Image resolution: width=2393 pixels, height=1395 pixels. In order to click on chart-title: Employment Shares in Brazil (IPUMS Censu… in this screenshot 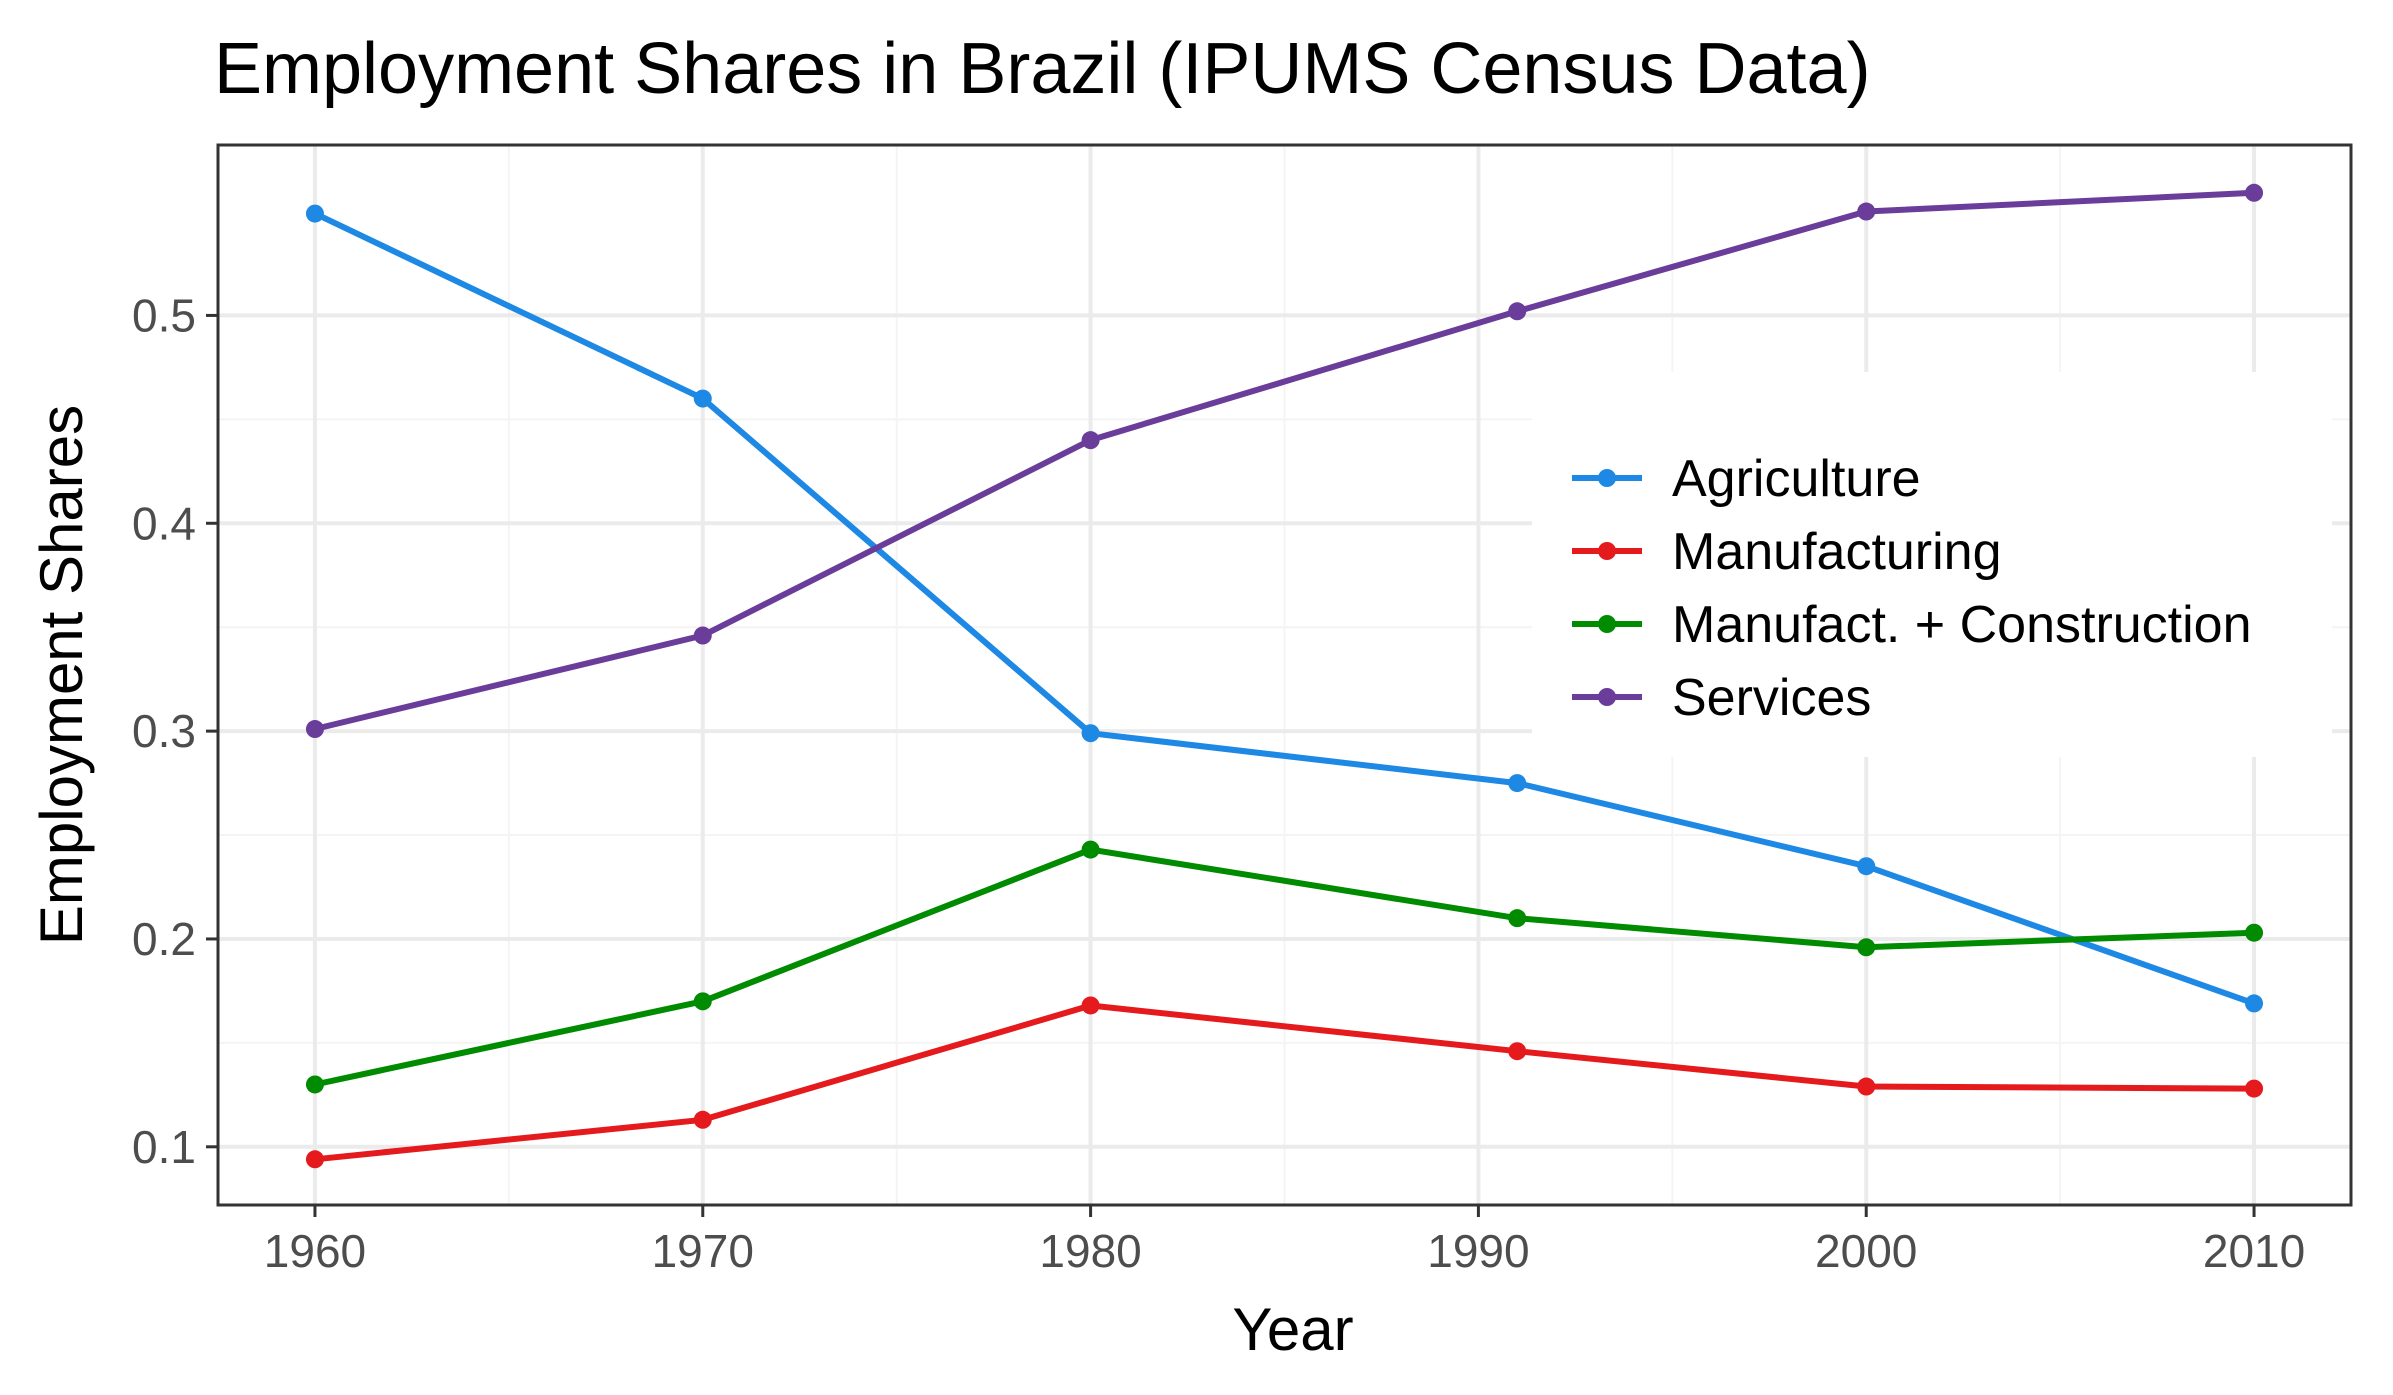, I will do `click(1042, 69)`.